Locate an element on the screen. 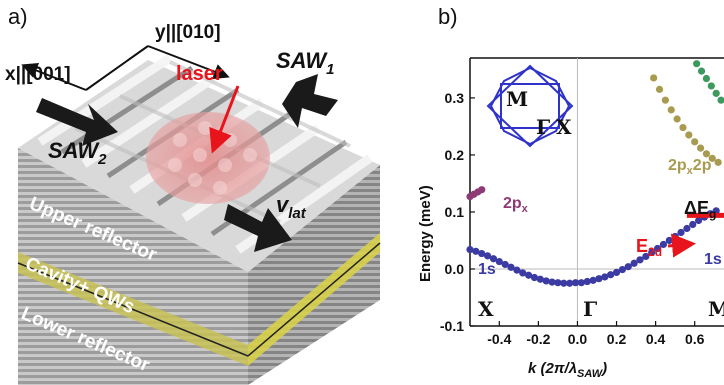  y-tick-label: 0.2 is located at coordinates (455, 155).